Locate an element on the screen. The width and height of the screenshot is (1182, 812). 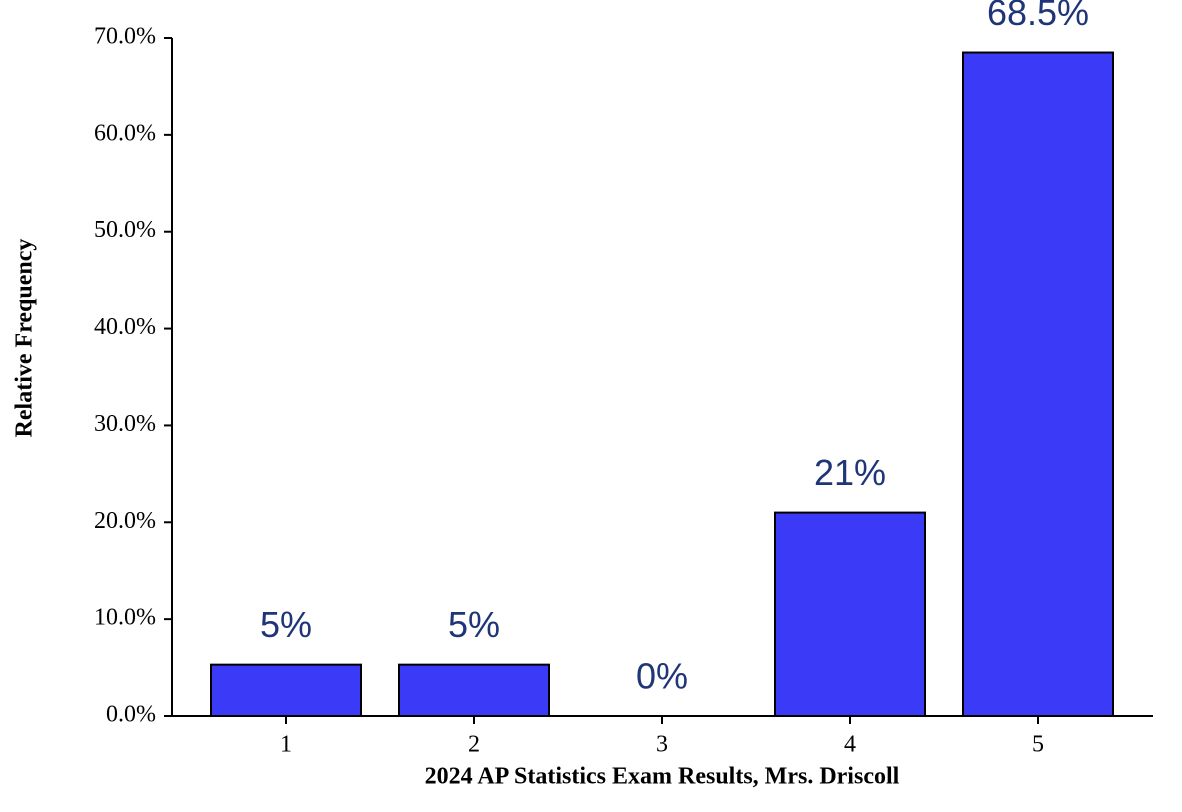
y-tick-label: 20.0% is located at coordinates (125, 521).